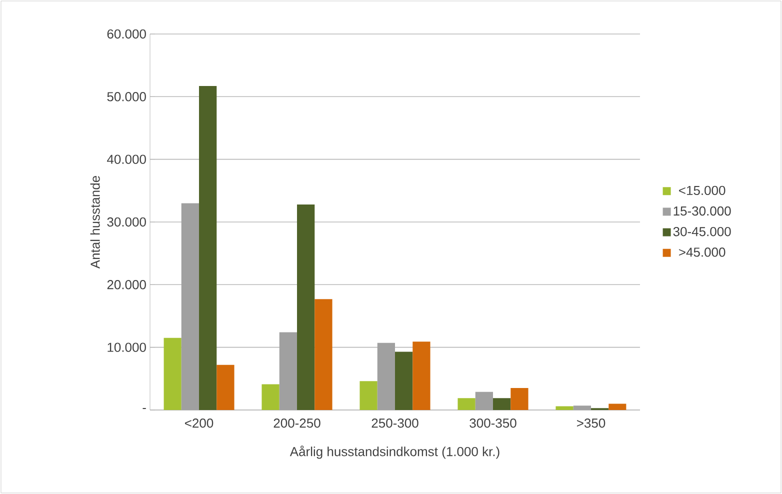 Image resolution: width=782 pixels, height=494 pixels. What do you see at coordinates (95, 222) in the screenshot?
I see `y-axis-title: Antal husstande` at bounding box center [95, 222].